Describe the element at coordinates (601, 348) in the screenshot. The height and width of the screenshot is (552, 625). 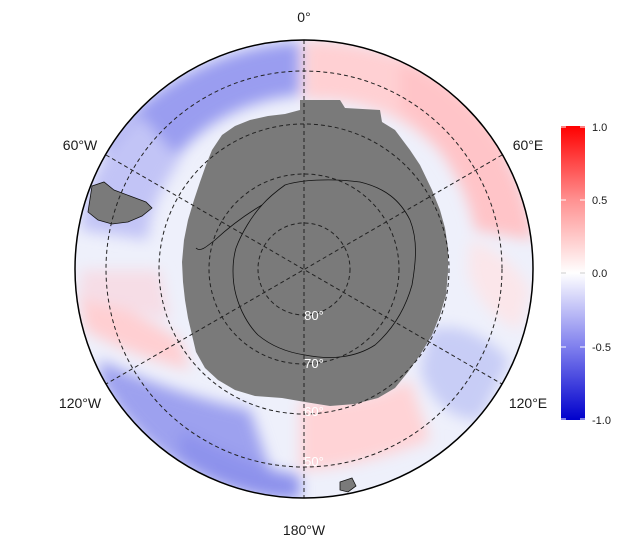
I see `colorbar-tick-label: -0.5` at that location.